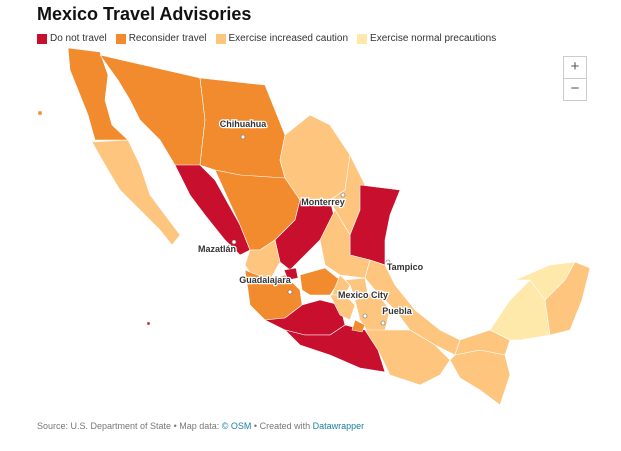 Image resolution: width=621 pixels, height=451 pixels. I want to click on city-label: Monterrey, so click(323, 202).